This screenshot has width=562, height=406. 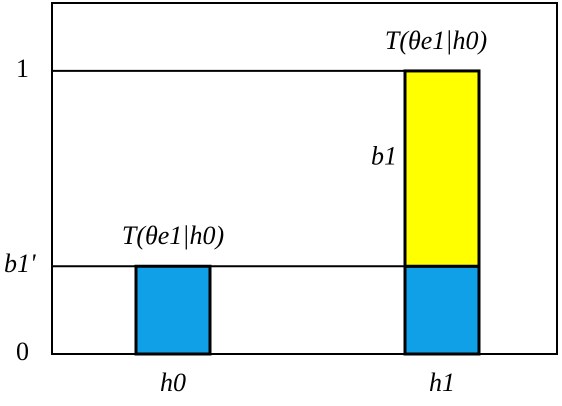 I want to click on annotation: b1, so click(x=384, y=156).